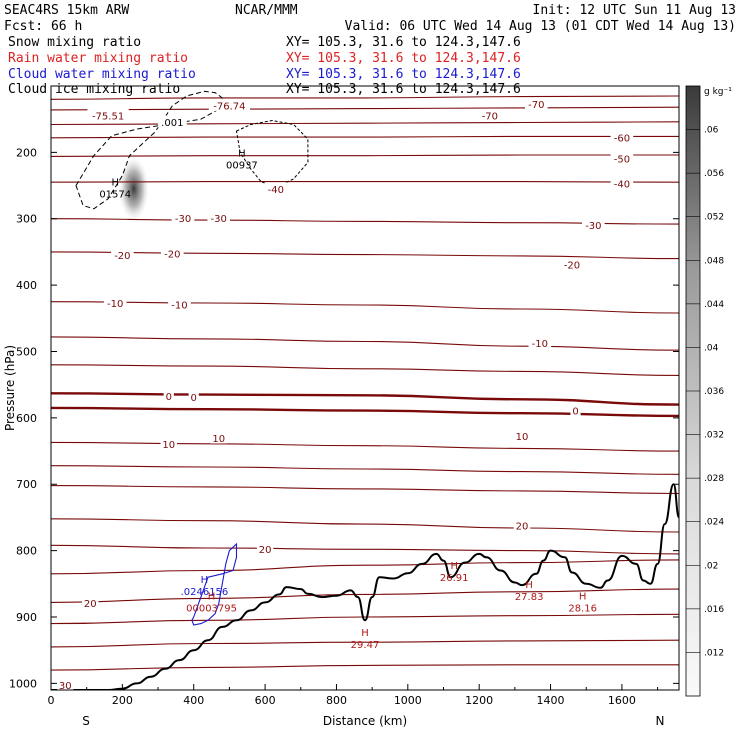 This screenshot has width=740, height=740. I want to click on y-tick-label: 1000, so click(23, 683).